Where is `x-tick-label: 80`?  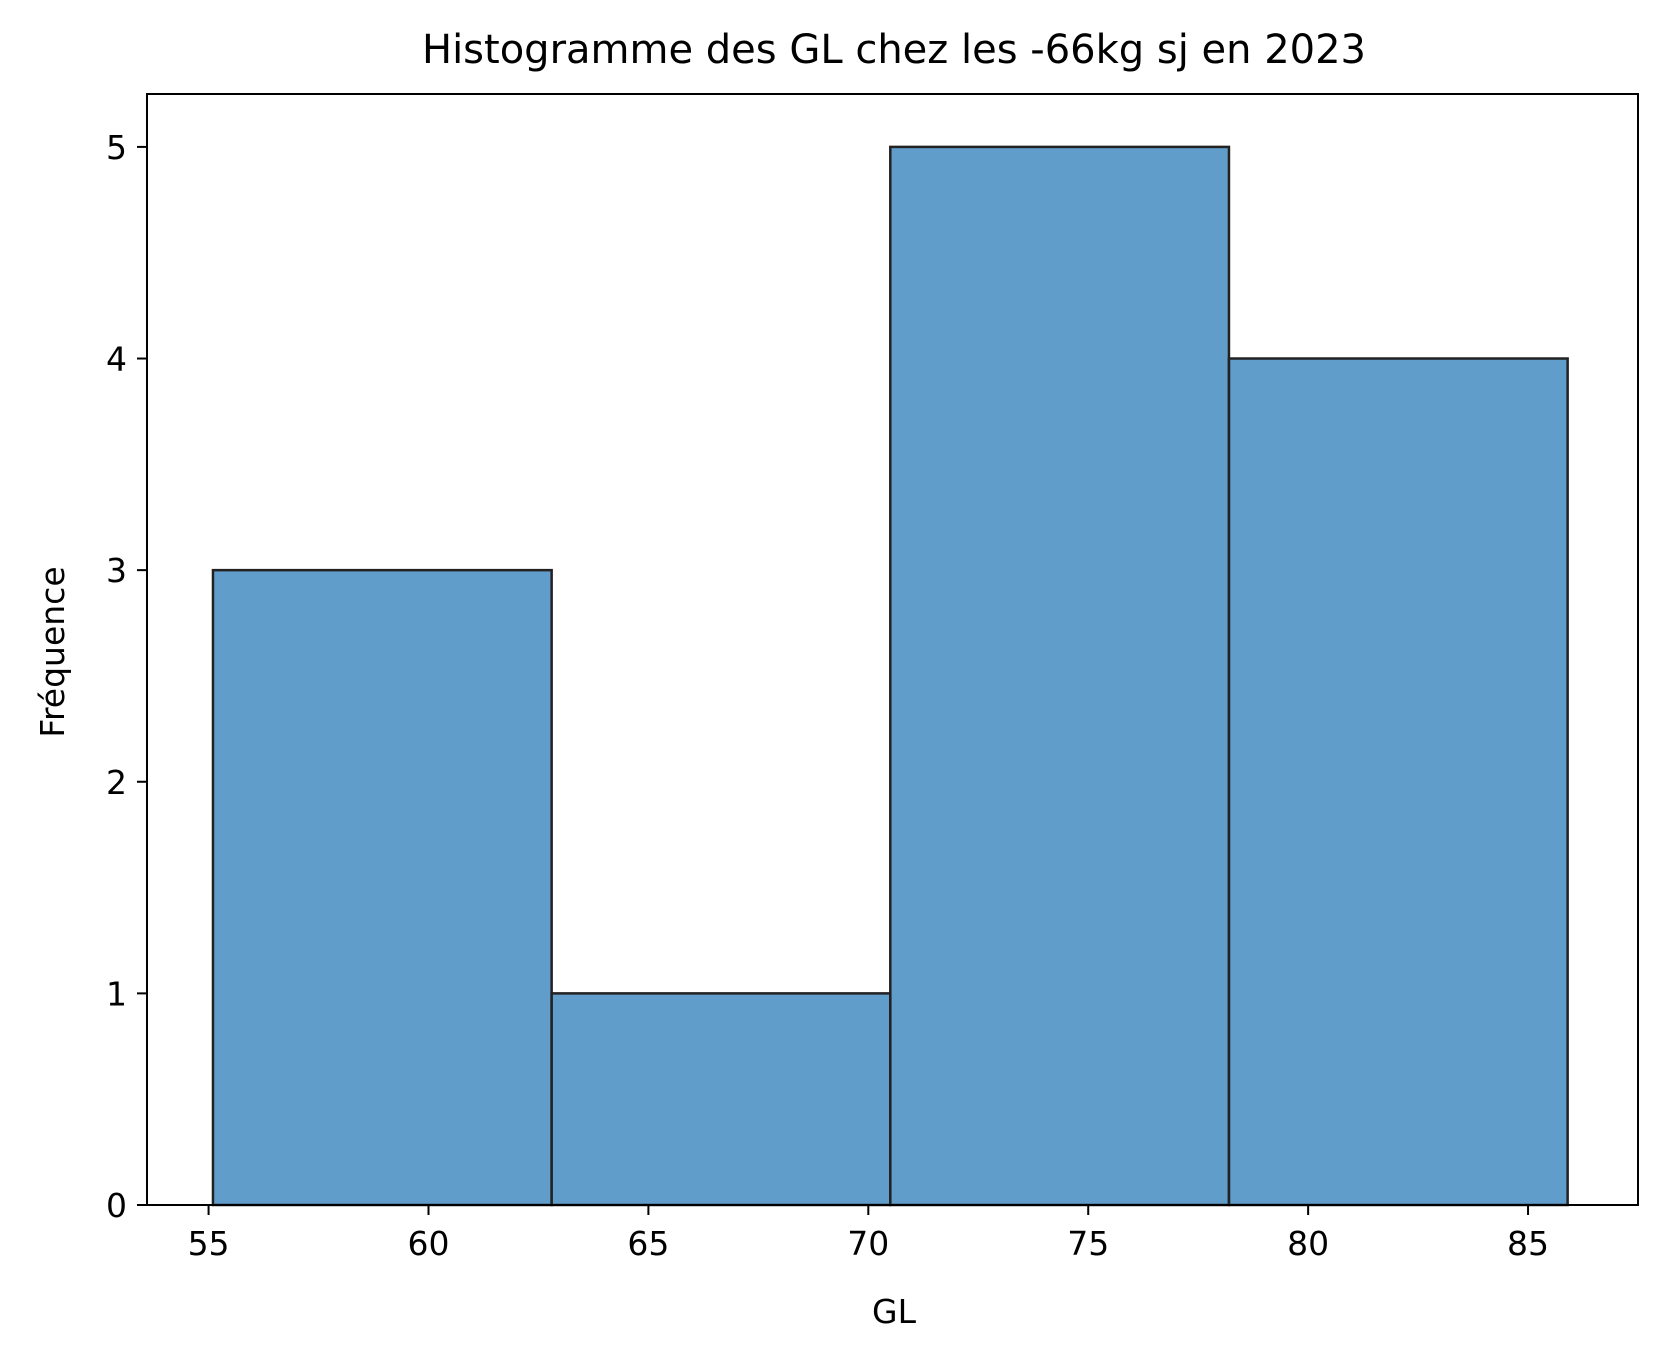 x-tick-label: 80 is located at coordinates (1308, 1243).